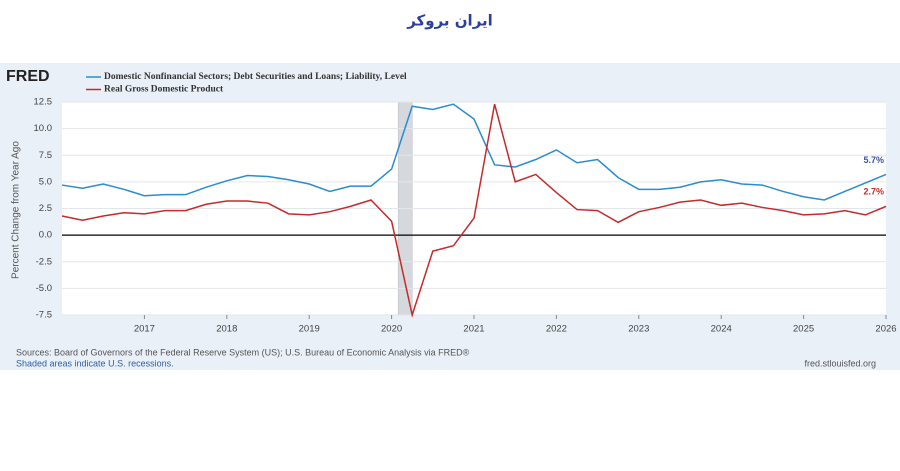 This screenshot has height=471, width=900. What do you see at coordinates (28, 76) in the screenshot?
I see `brand: FRED` at bounding box center [28, 76].